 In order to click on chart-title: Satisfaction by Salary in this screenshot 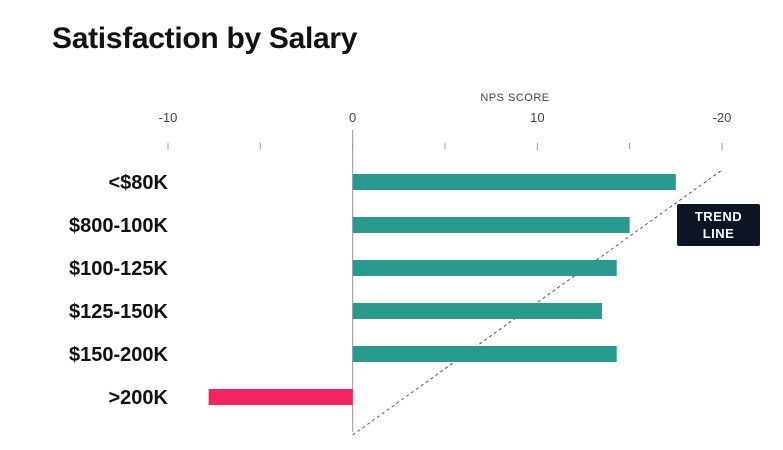, I will do `click(205, 38)`.